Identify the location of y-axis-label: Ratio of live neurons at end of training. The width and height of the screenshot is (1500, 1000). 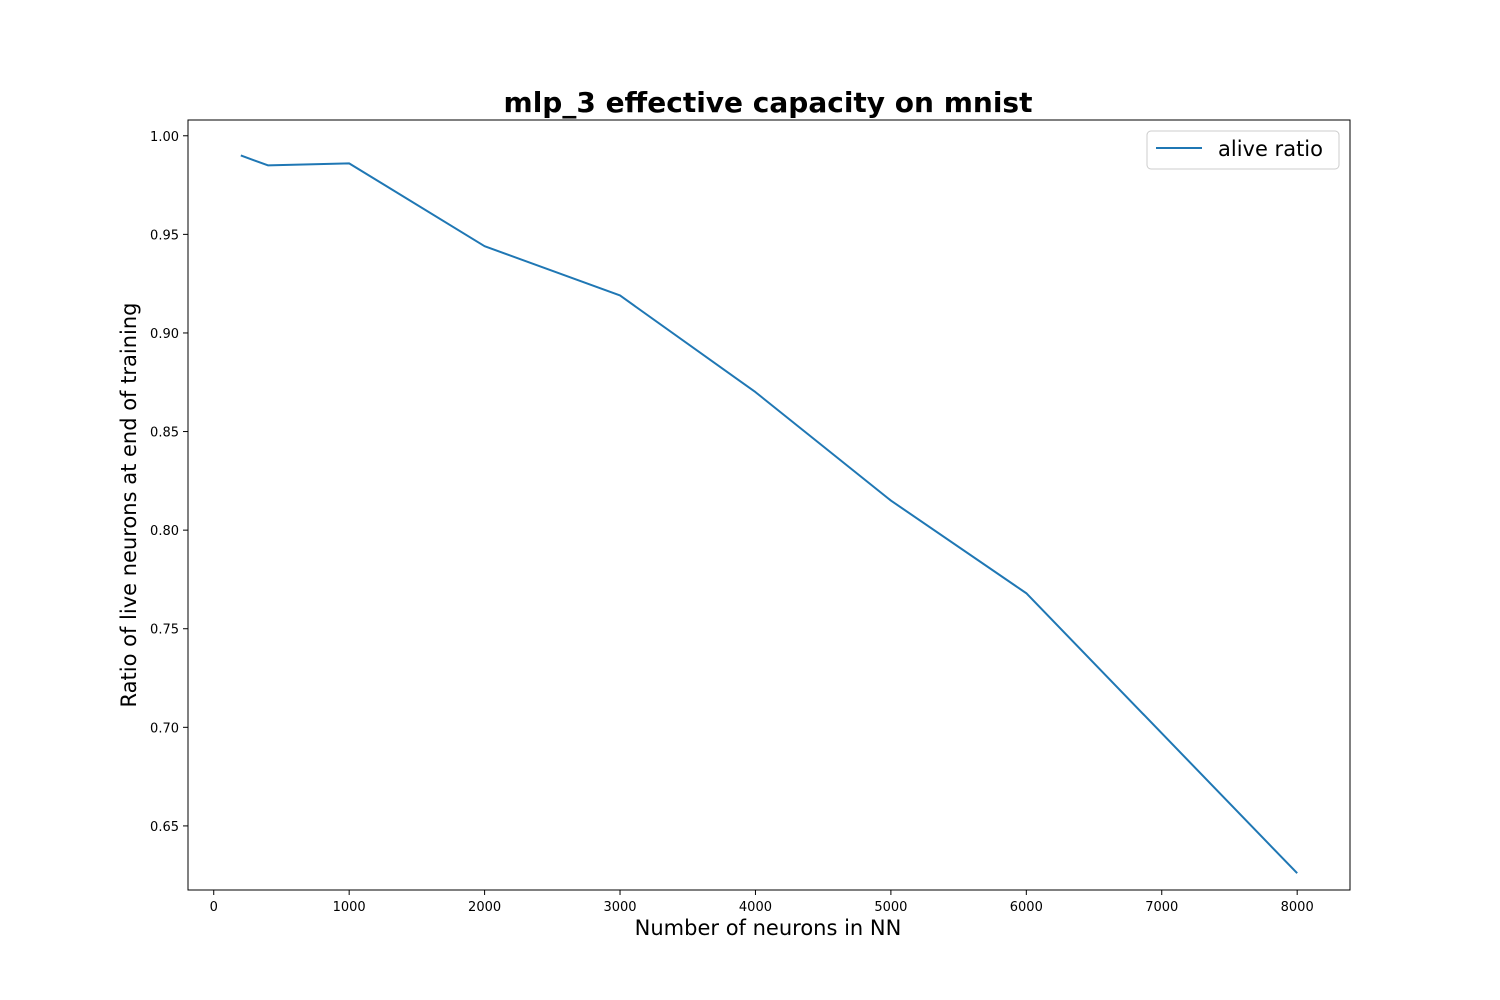
(129, 505).